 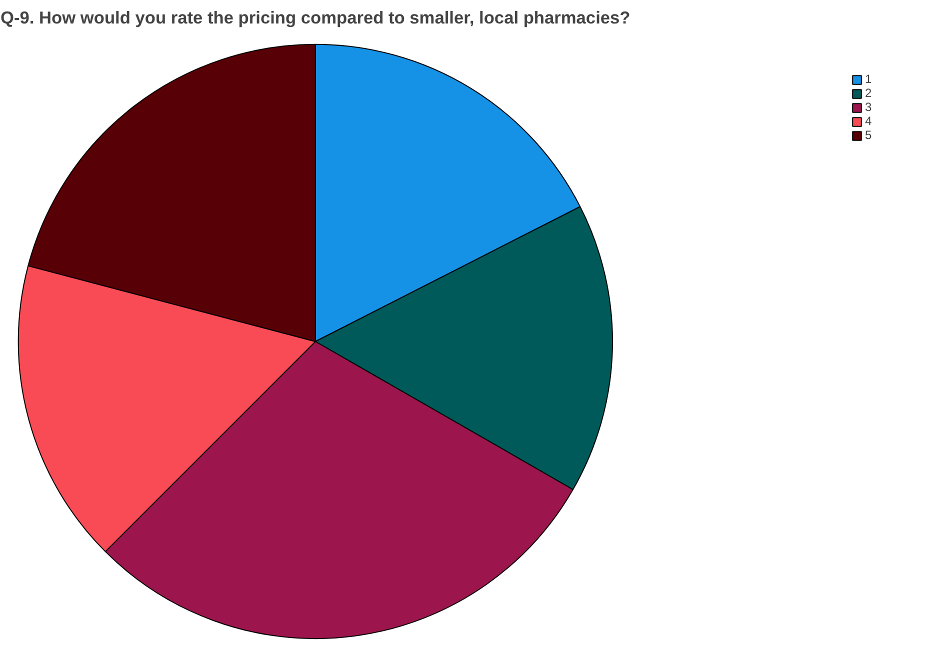 What do you see at coordinates (869, 135) in the screenshot?
I see `legend-label: 5` at bounding box center [869, 135].